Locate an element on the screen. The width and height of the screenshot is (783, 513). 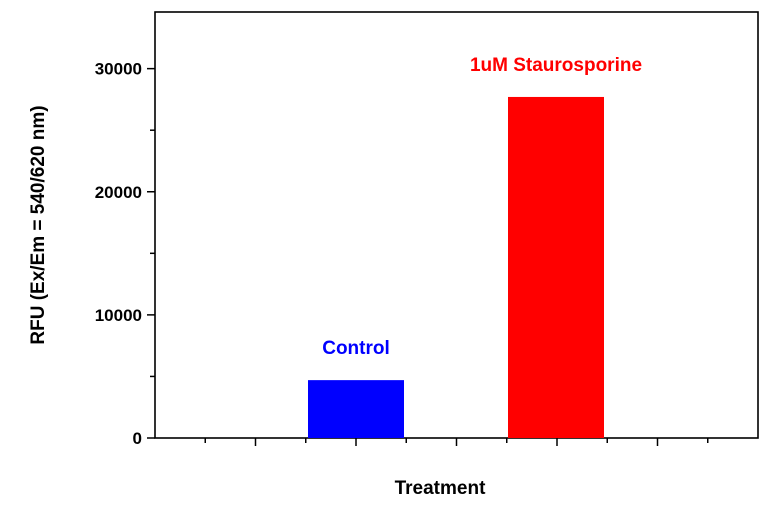
y-tick-label: 10000 is located at coordinates (118, 315).